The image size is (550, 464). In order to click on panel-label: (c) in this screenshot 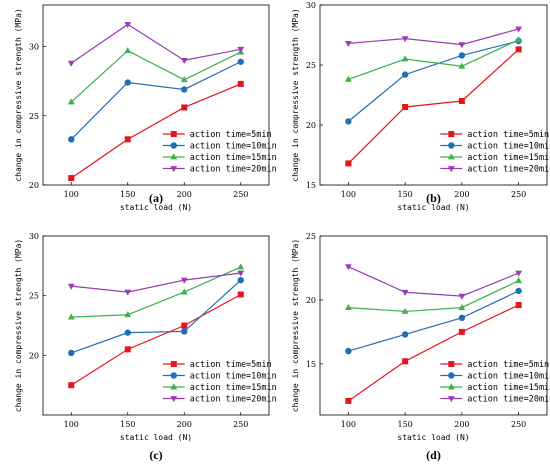, I will do `click(155, 455)`.